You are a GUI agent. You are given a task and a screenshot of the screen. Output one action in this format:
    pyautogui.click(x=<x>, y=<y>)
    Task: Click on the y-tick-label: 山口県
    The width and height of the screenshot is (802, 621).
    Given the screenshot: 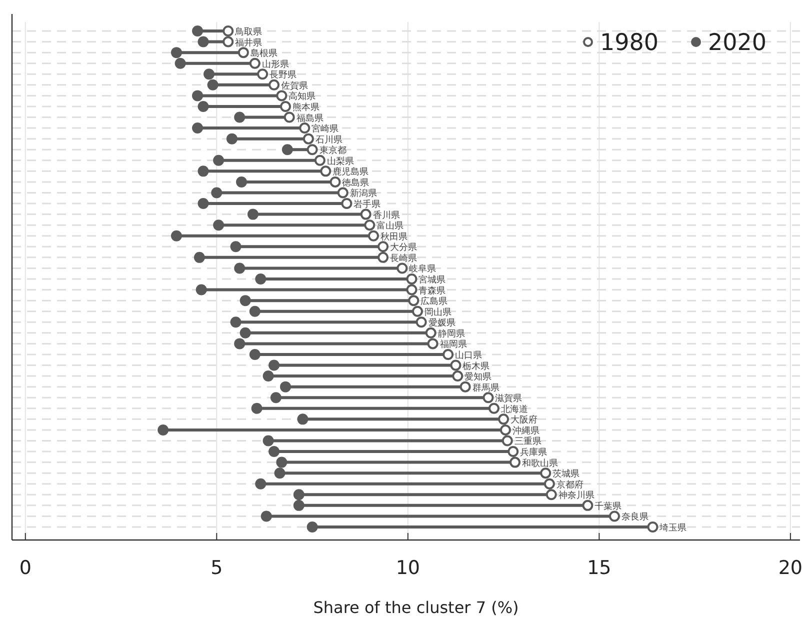 What is the action you would take?
    pyautogui.click(x=468, y=355)
    